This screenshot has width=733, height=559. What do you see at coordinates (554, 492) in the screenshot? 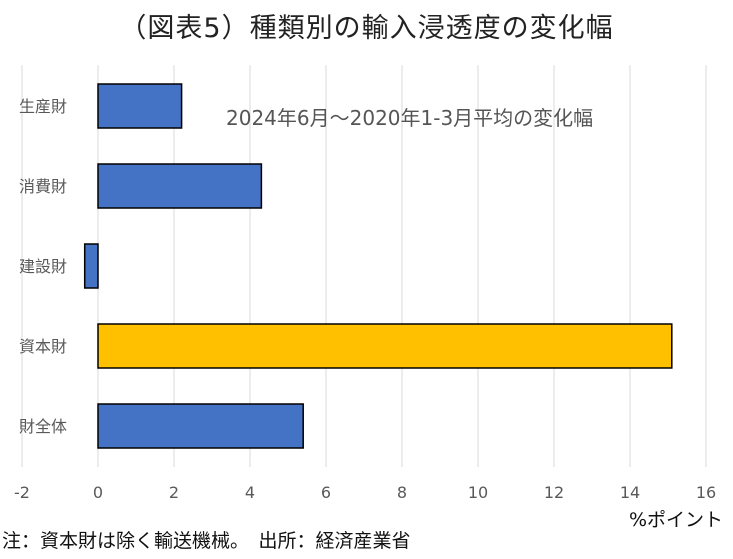
I see `x-tick-label: 12` at bounding box center [554, 492].